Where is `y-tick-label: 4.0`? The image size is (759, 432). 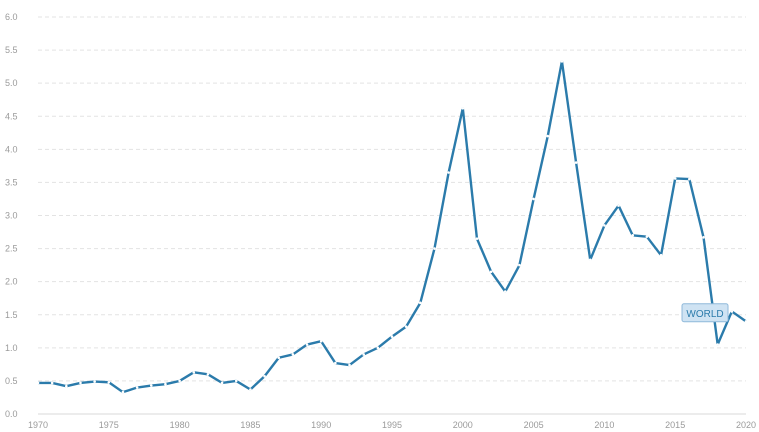
y-tick-label: 4.0 is located at coordinates (11, 149).